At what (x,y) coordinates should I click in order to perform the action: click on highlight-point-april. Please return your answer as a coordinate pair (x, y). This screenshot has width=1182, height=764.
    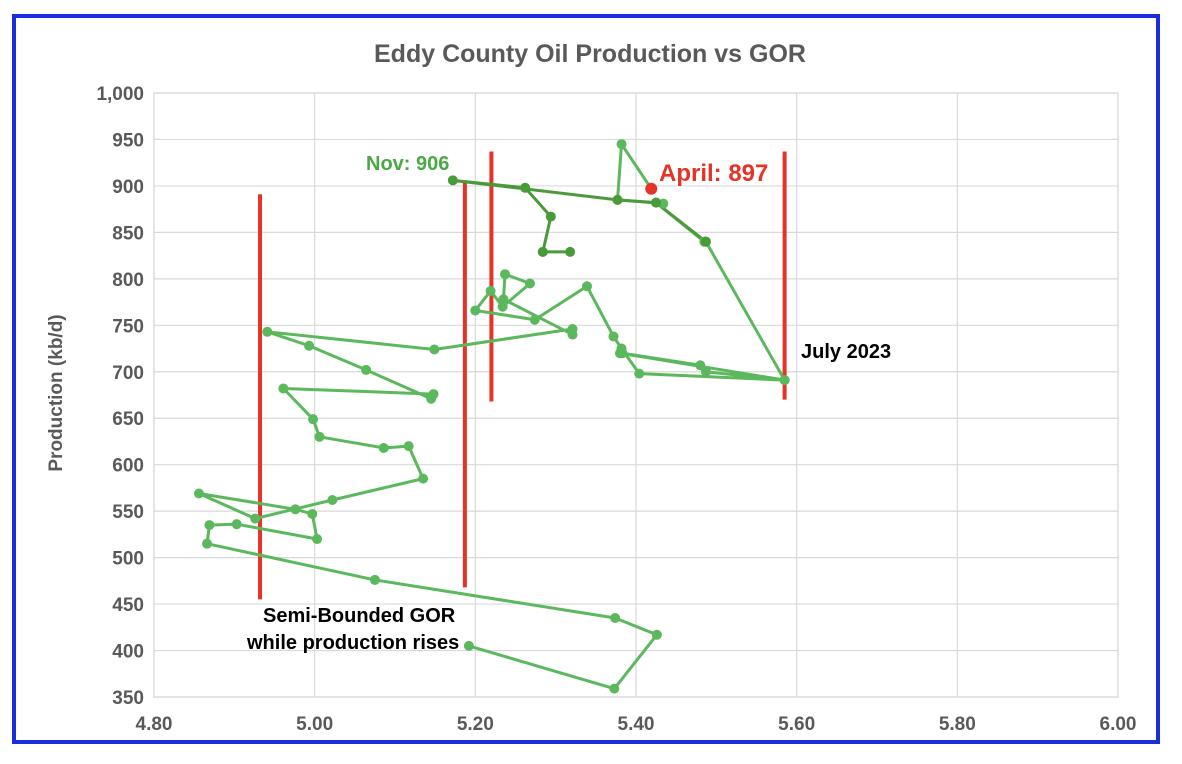
    Looking at the image, I should click on (651, 188).